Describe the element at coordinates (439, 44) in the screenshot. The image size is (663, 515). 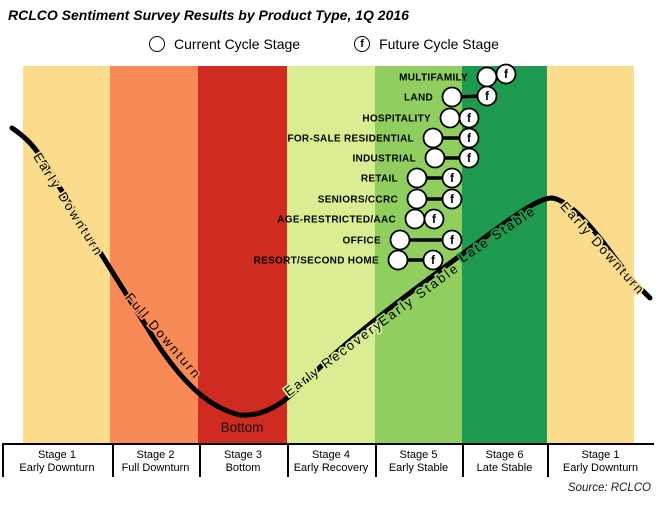
I see `legend-label-future: Future Cycle Stage` at that location.